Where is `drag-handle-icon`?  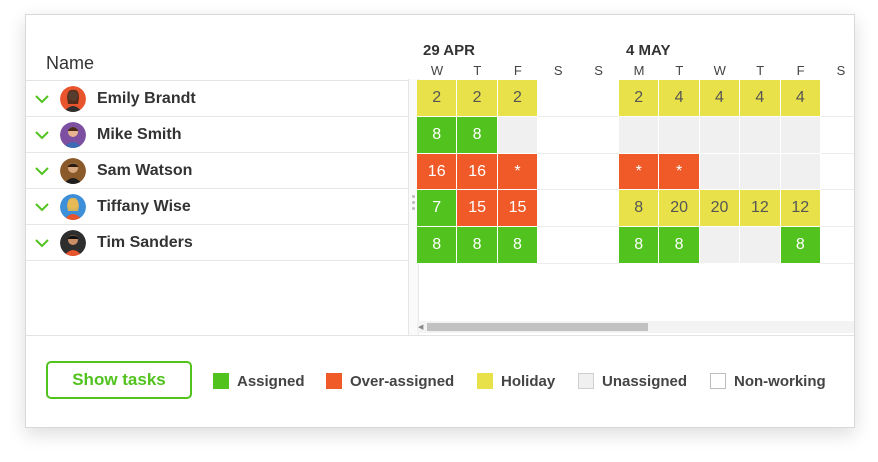 drag-handle-icon is located at coordinates (413, 204).